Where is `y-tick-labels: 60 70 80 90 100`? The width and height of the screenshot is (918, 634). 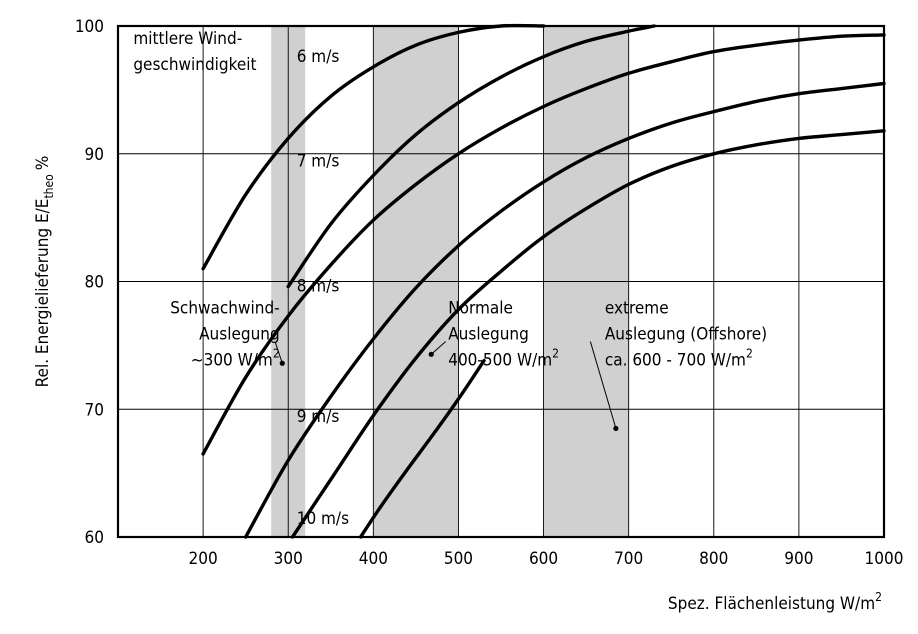
y-tick-labels: 60 70 80 90 100 is located at coordinates (89, 282).